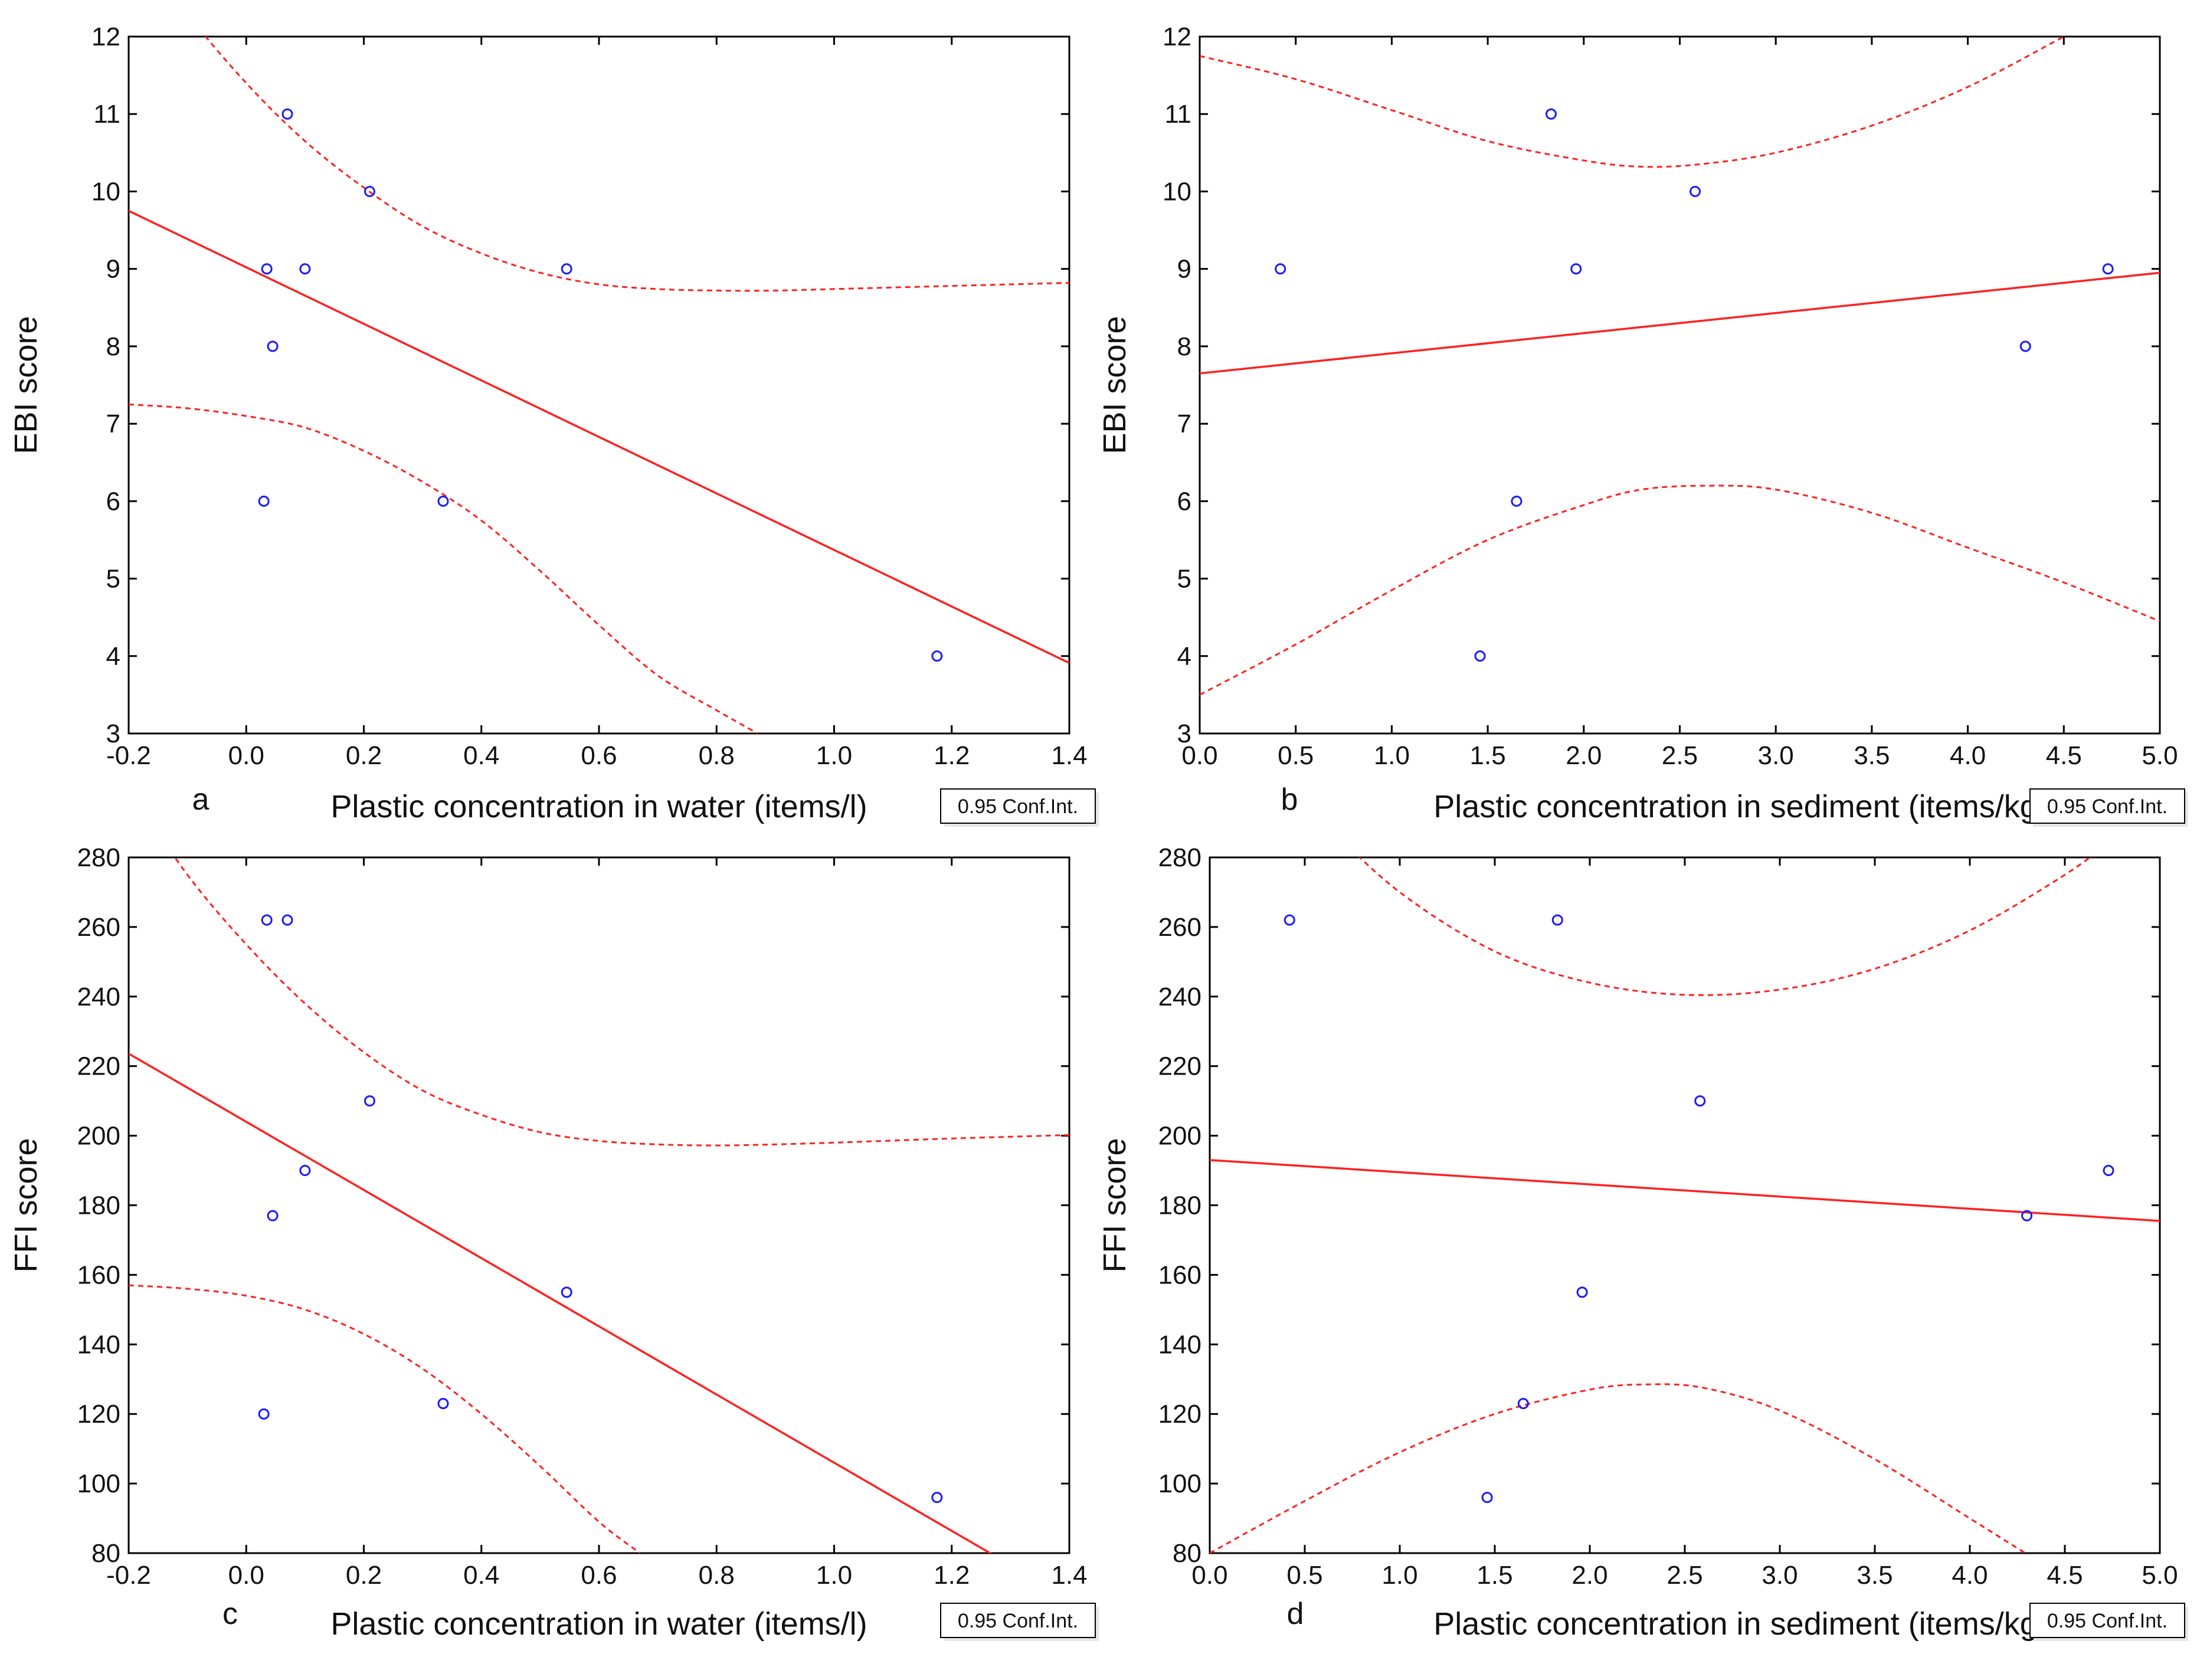 The height and width of the screenshot is (1680, 2210). Describe the element at coordinates (1494, 1575) in the screenshot. I see `x-tick-label: 1.5` at that location.